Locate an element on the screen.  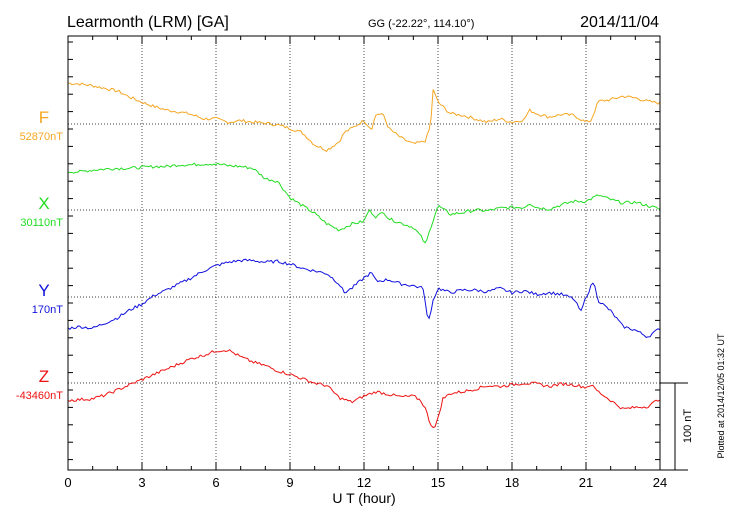
plotted-timestamp: Plotted at 2014/12/05 01:32 UT is located at coordinates (721, 396).